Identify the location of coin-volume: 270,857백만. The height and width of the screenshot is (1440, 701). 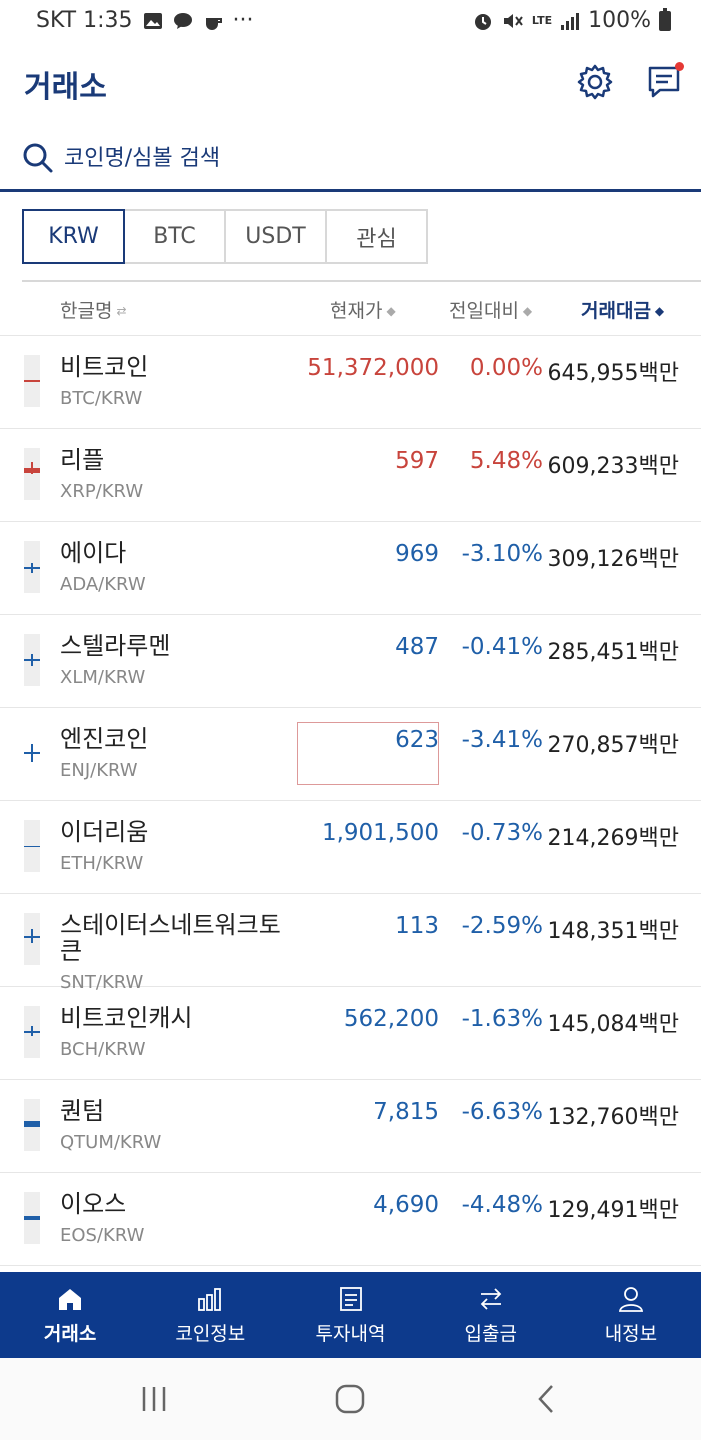
(613, 745).